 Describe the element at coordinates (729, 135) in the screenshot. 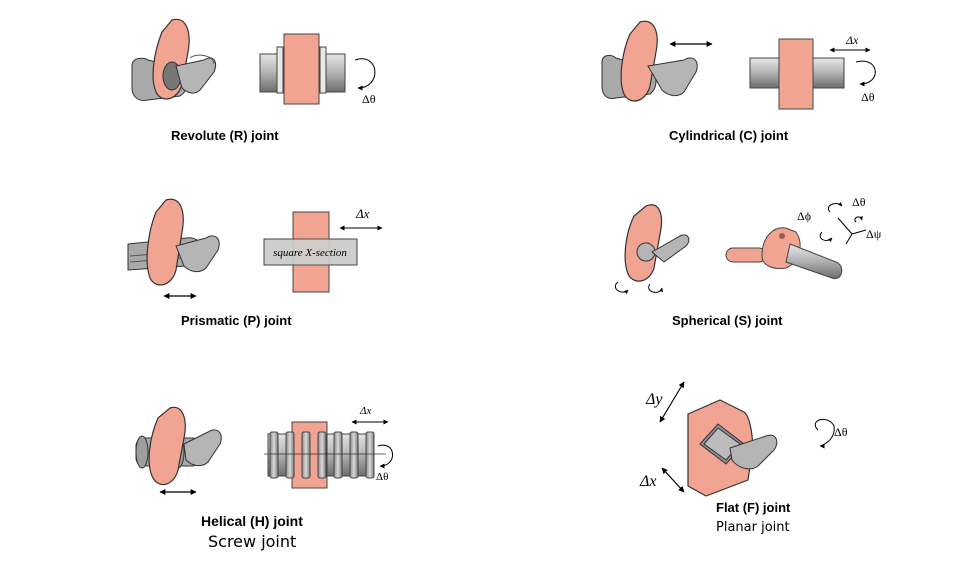

I see `cylindrical-label: Cylindrical (C) joint` at that location.